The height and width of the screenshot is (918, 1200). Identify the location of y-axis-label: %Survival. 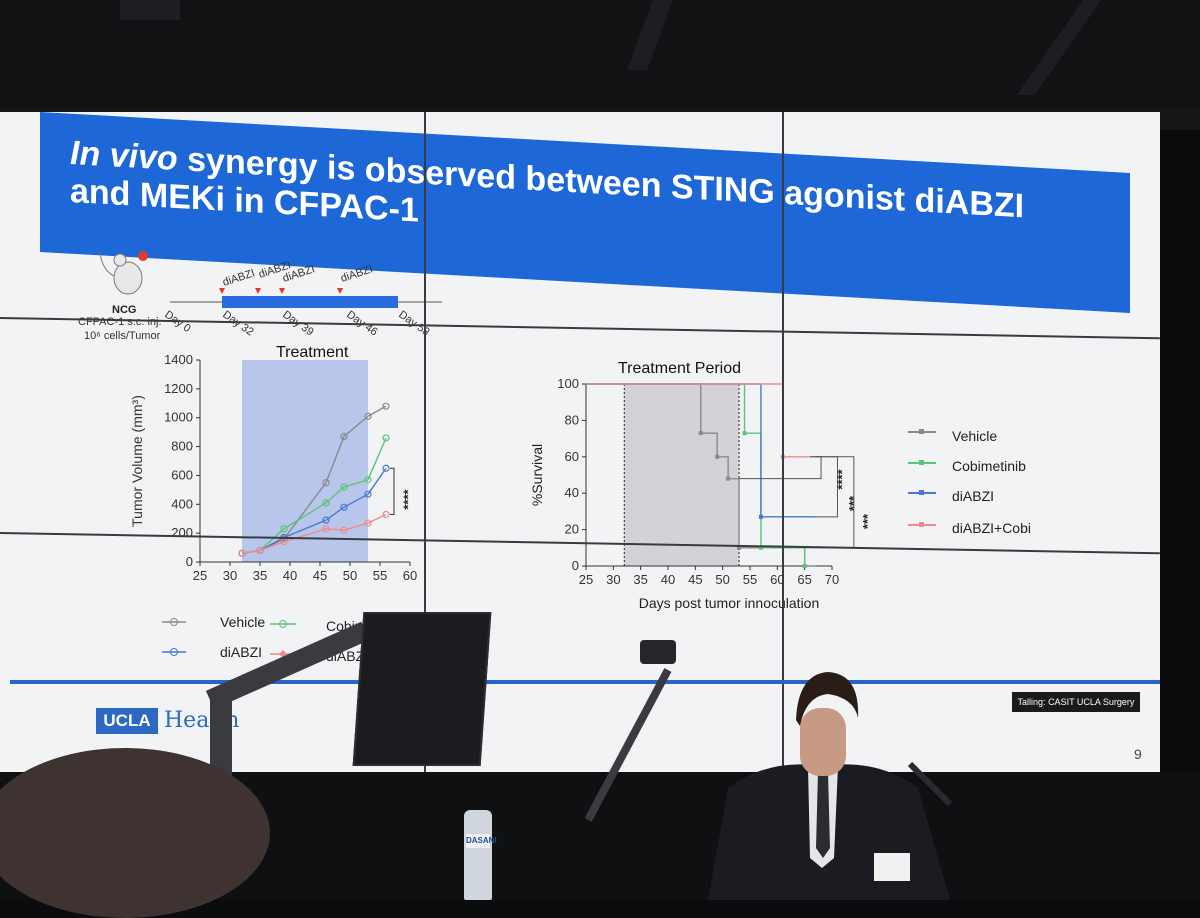
(537, 475).